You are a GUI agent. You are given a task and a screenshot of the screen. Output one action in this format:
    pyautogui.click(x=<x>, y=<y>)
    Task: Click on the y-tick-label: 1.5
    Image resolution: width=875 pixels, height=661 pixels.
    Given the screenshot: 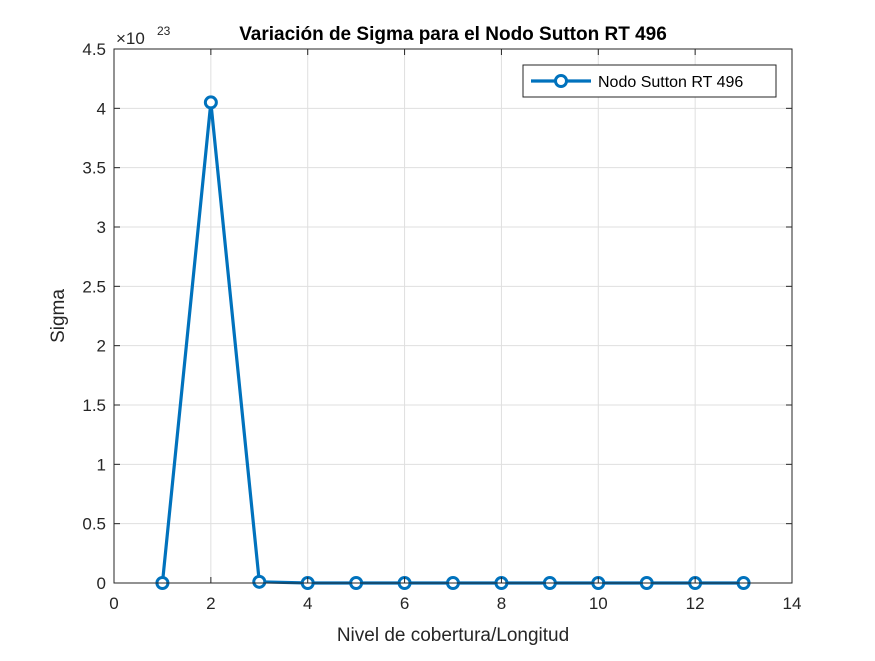 What is the action you would take?
    pyautogui.click(x=94, y=405)
    